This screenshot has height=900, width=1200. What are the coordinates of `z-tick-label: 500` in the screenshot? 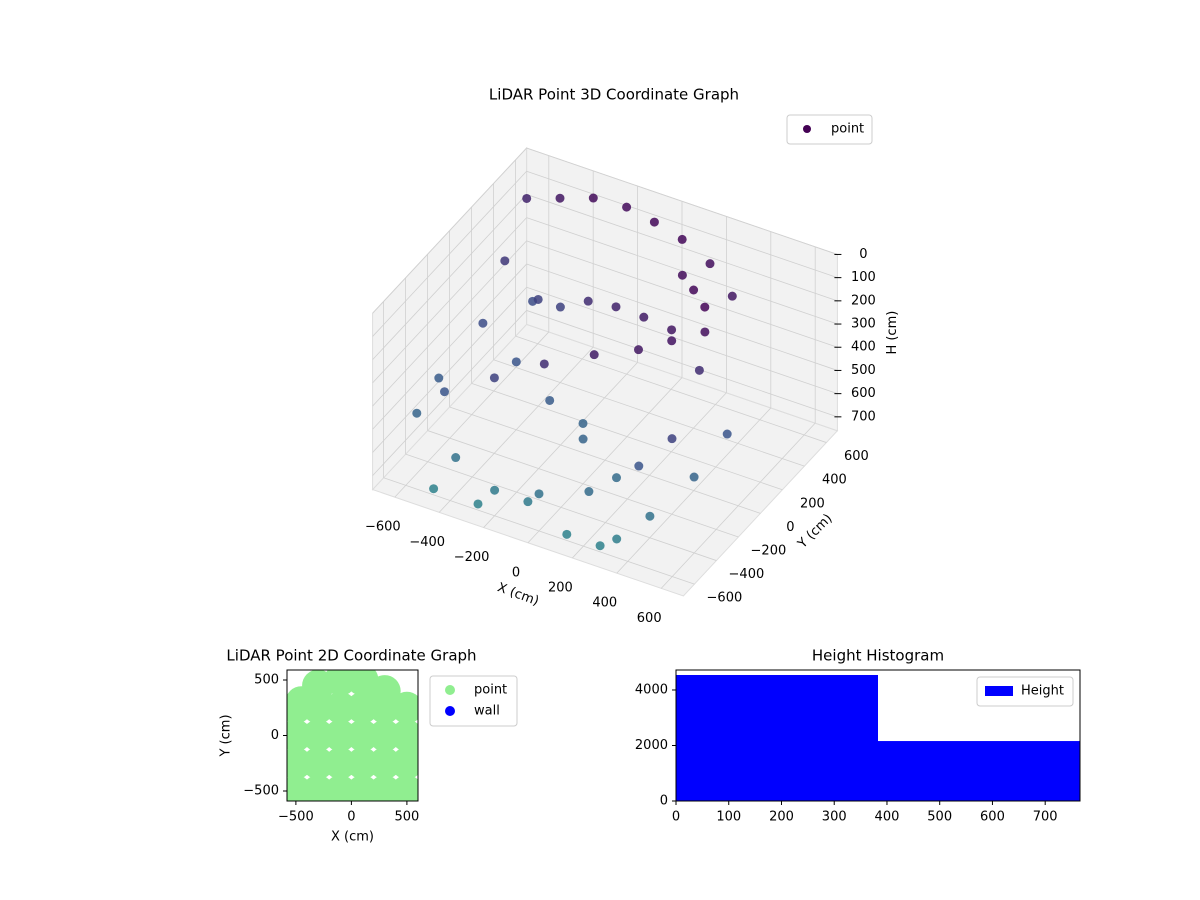 It's located at (863, 370).